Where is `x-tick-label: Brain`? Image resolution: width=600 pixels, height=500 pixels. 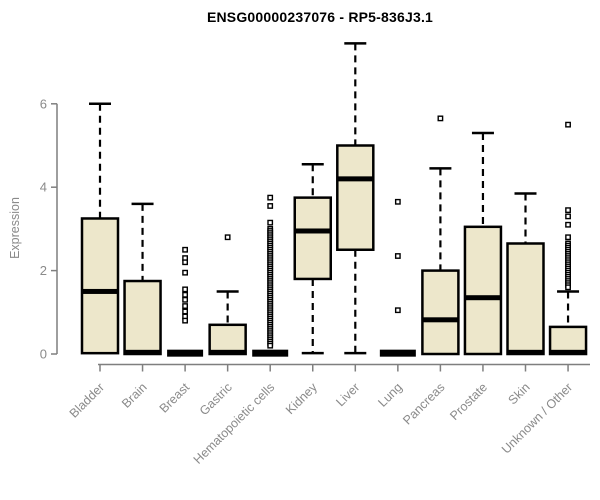 x-tick-label: Brain is located at coordinates (134, 395).